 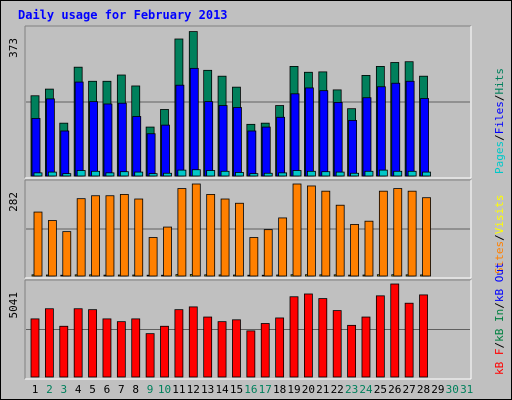 What do you see at coordinates (265, 389) in the screenshot?
I see `day-label-17: 17` at bounding box center [265, 389].